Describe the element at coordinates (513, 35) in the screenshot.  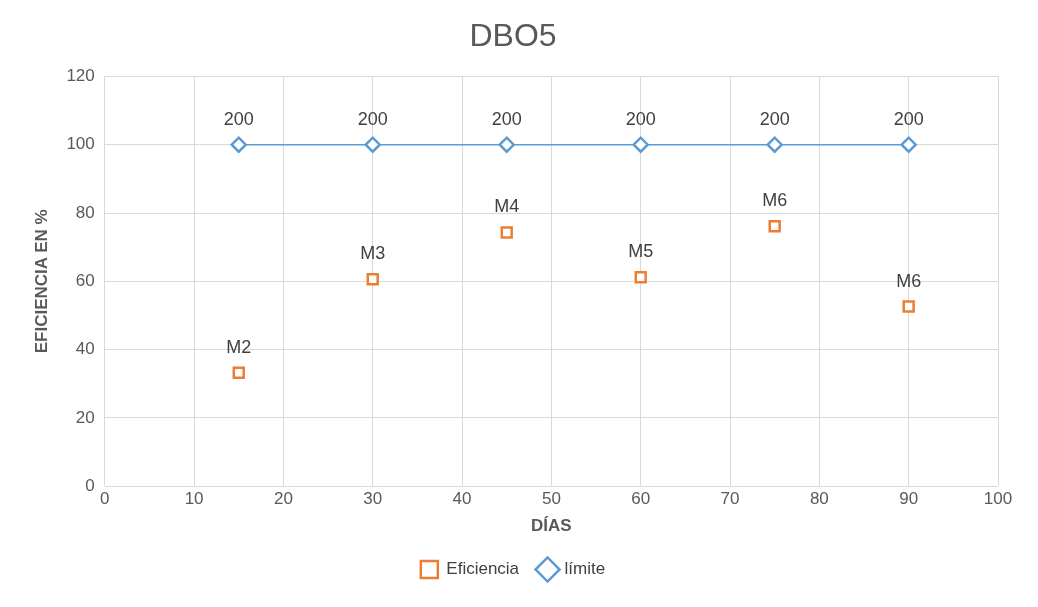
I see `chart-title: DBO5` at that location.